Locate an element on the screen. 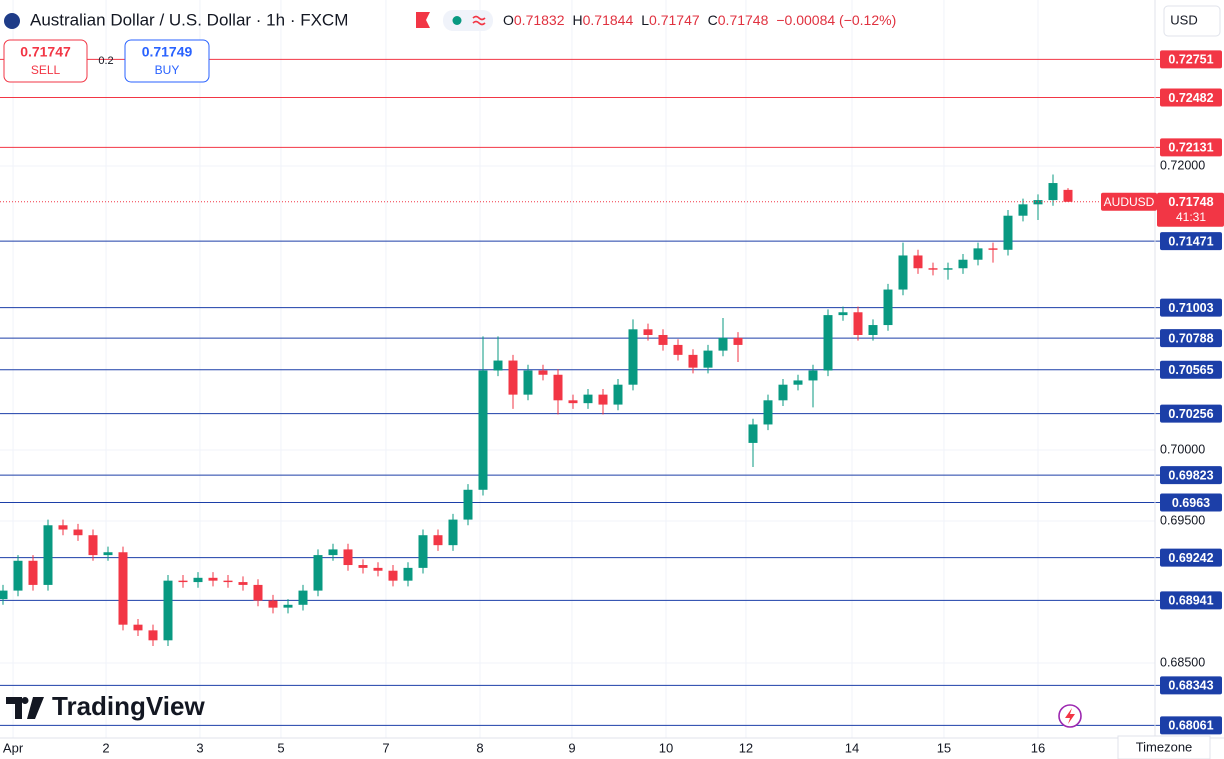 This screenshot has width=1224, height=759. symbol-box is located at coordinates (1129, 201).